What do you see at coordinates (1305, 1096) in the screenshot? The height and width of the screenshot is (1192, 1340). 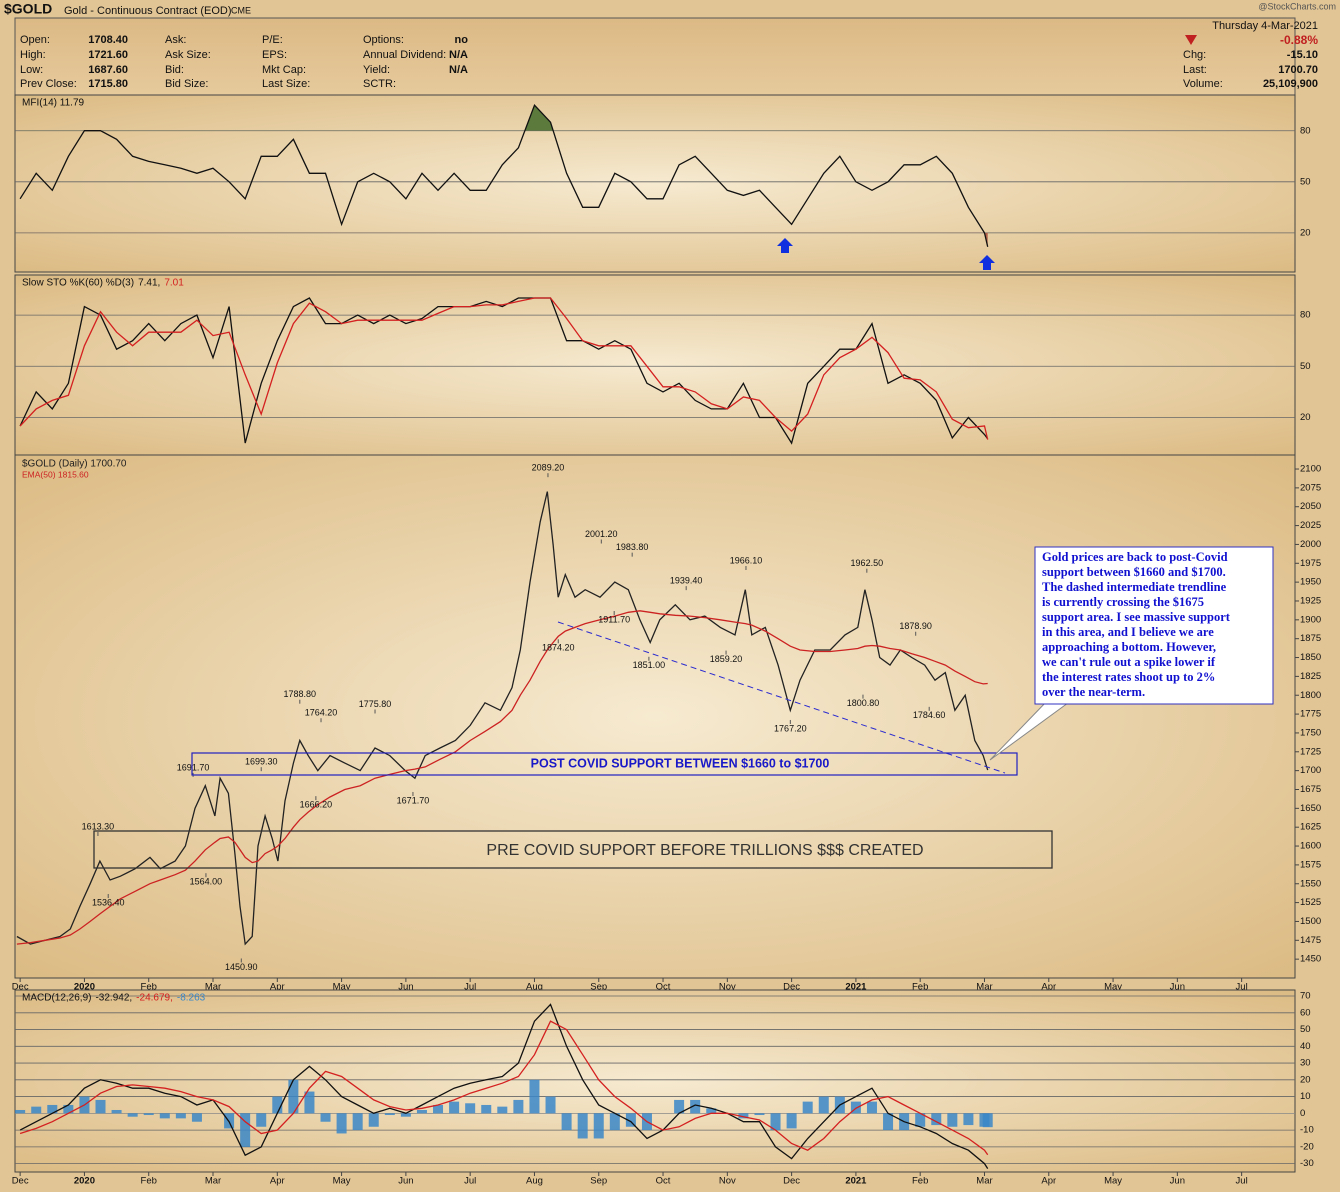 I see `y-tick-label: 10` at bounding box center [1305, 1096].